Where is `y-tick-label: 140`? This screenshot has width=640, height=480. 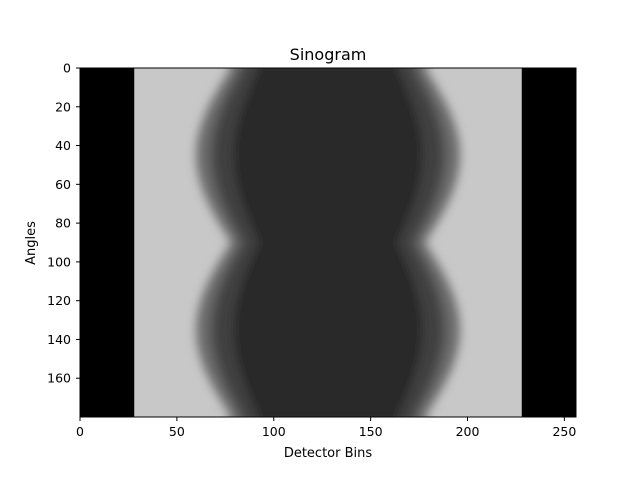
y-tick-label: 140 is located at coordinates (59, 339).